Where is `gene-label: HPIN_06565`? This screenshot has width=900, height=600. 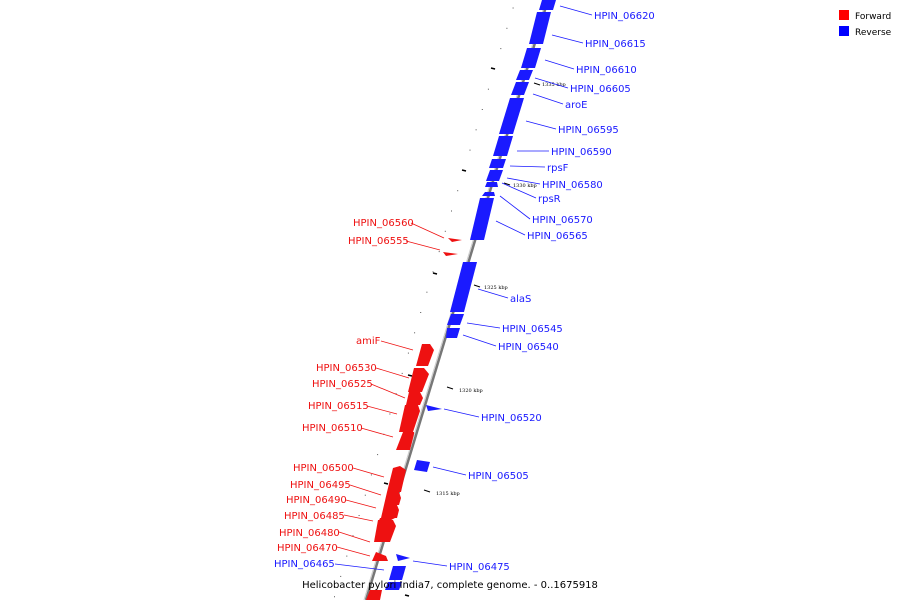
gene-label: HPIN_06565 is located at coordinates (557, 236).